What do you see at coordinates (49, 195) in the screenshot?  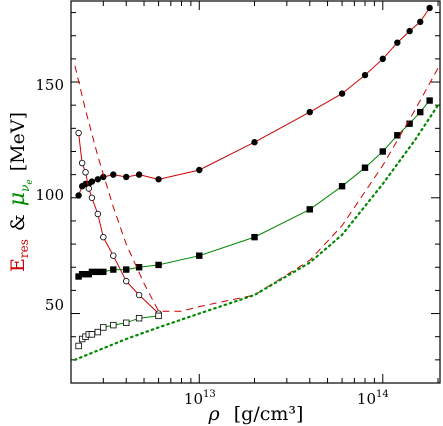 I see `y-tick-label-100: 100` at bounding box center [49, 195].